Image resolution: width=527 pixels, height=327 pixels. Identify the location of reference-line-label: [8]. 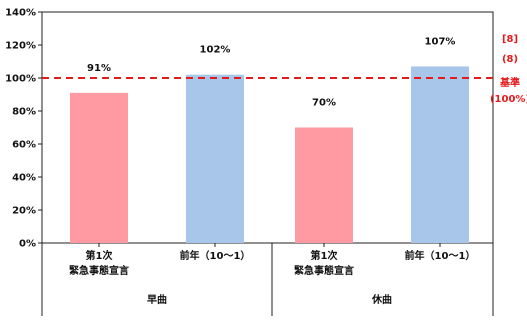
(510, 39).